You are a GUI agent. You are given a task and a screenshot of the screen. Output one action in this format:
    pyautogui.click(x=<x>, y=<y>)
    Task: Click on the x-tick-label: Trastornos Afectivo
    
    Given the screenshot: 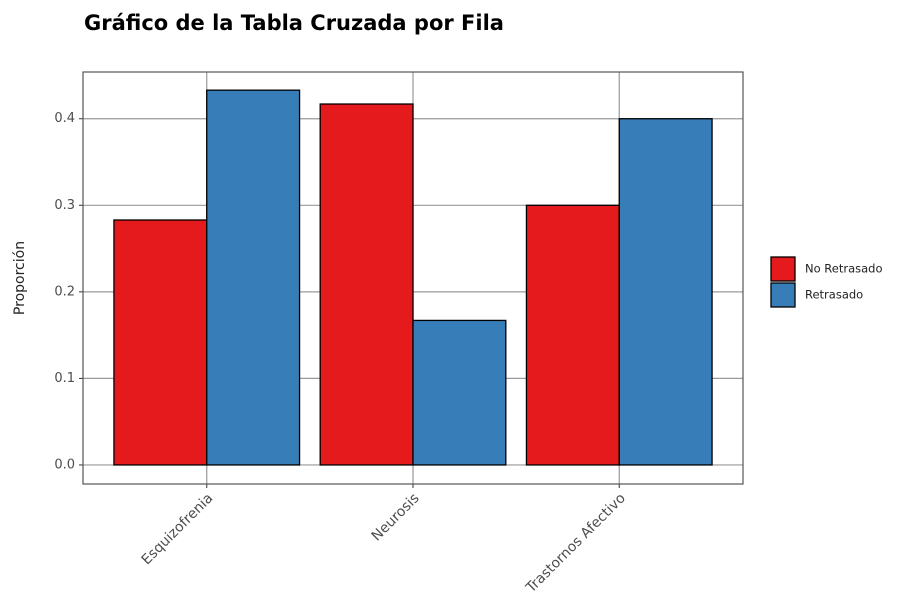 What is the action you would take?
    pyautogui.click(x=576, y=543)
    